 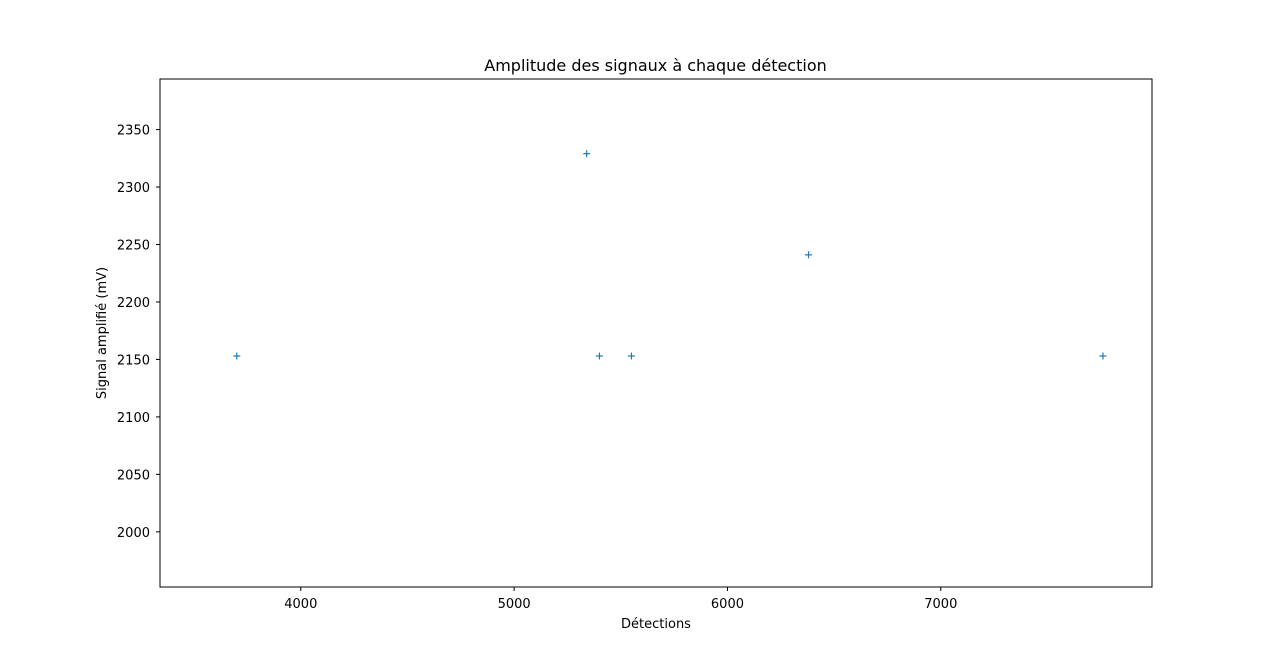 I want to click on y-tick-label: 2300, so click(x=133, y=188).